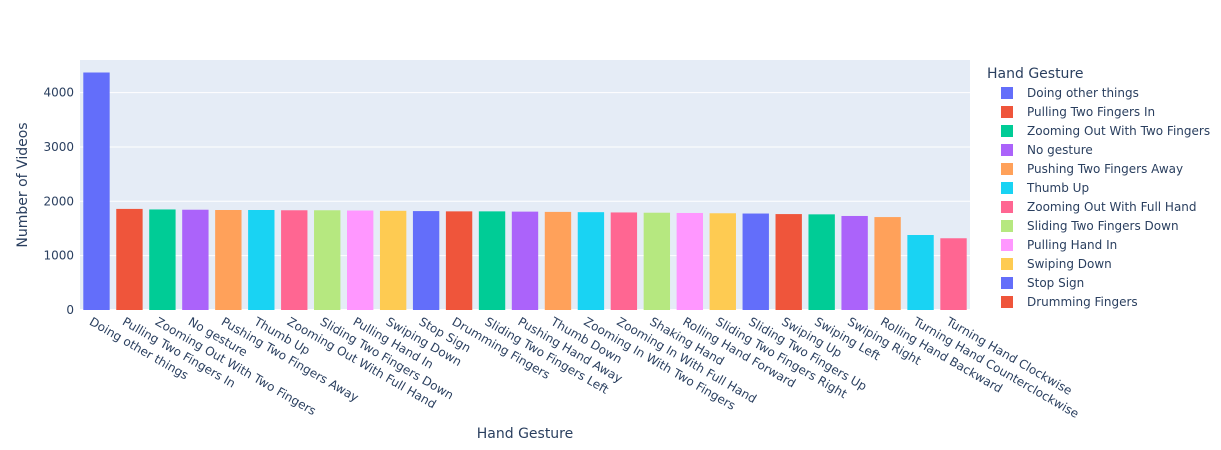 This screenshot has width=1221, height=450. I want to click on legend-item: Sliding Two Fingers Down, so click(1090, 226).